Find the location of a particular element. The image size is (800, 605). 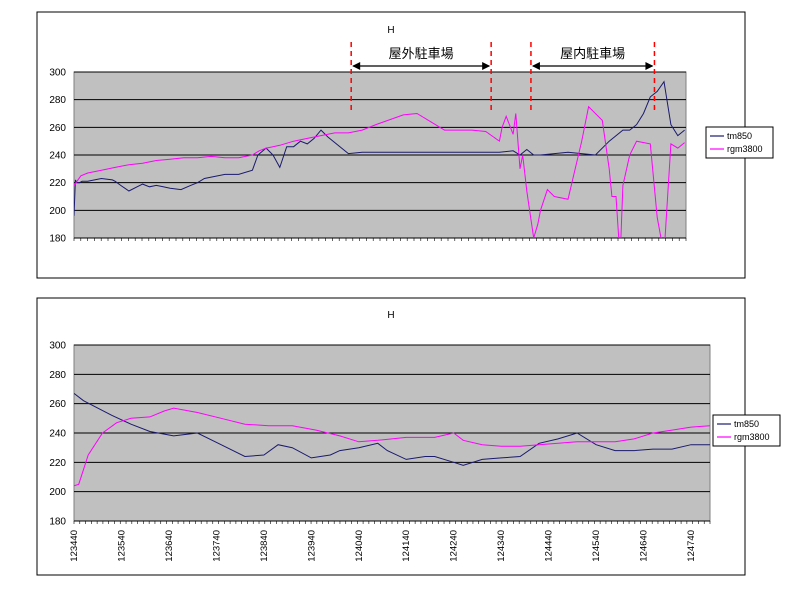

x-tick-label: 123940 is located at coordinates (311, 546).